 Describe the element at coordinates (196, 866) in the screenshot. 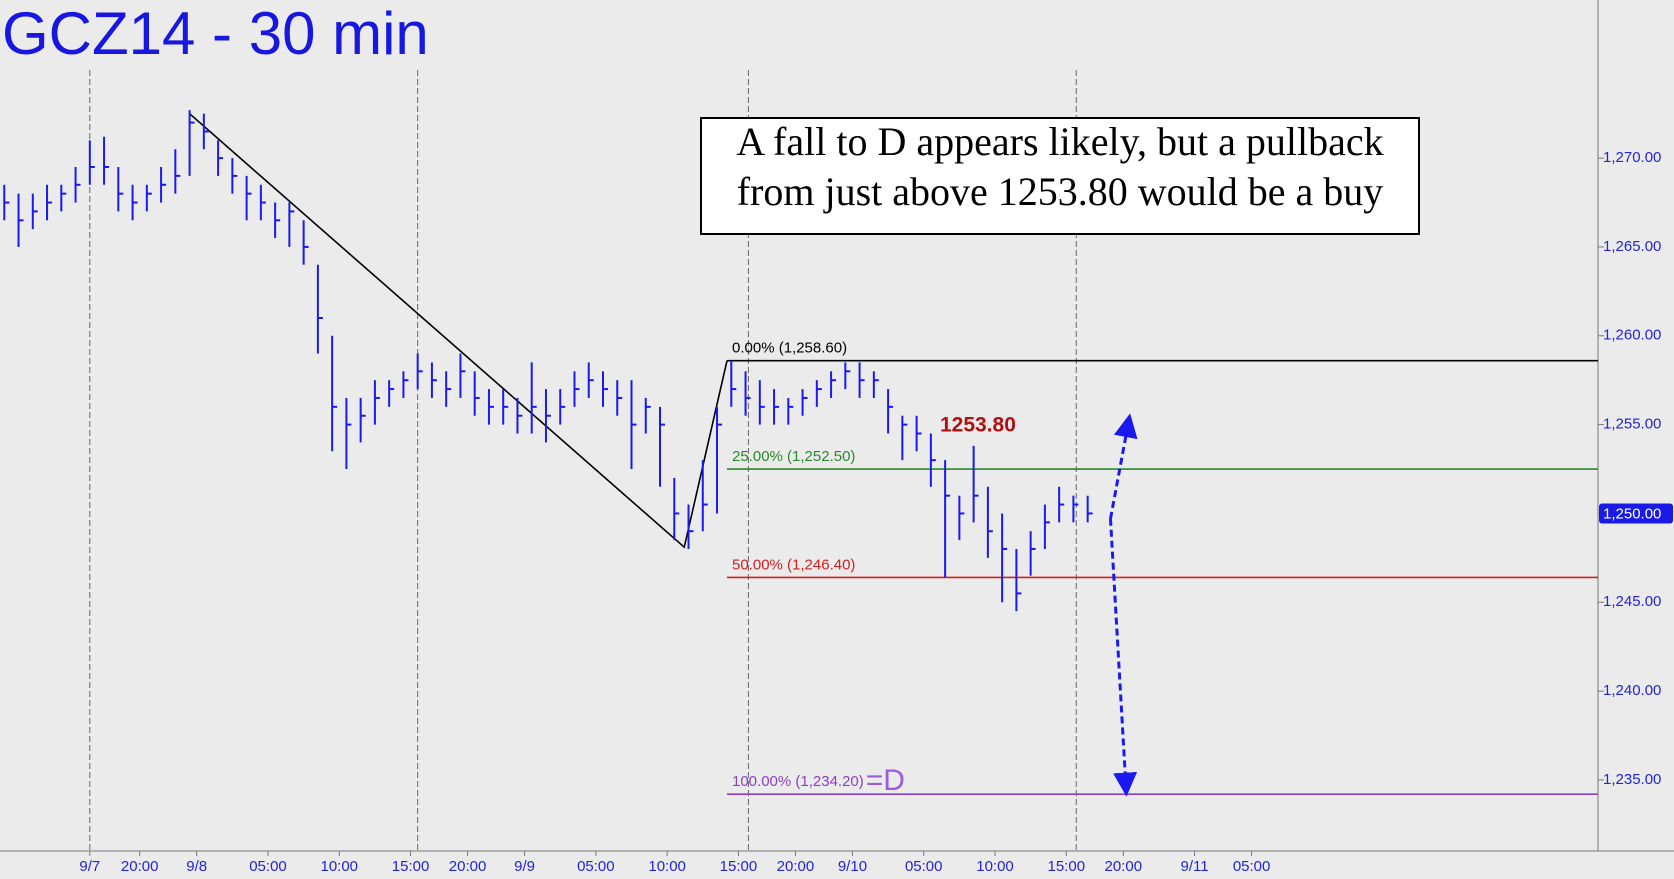

I see `x-tick-label: 9/8` at that location.